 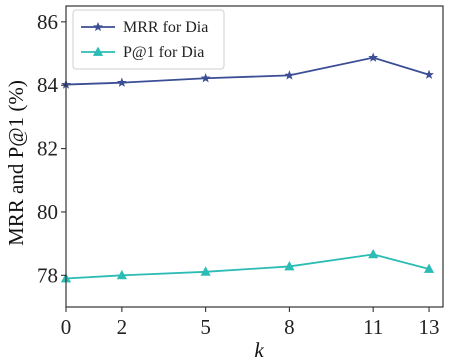 What do you see at coordinates (259, 350) in the screenshot?
I see `x-axis-label: k` at bounding box center [259, 350].